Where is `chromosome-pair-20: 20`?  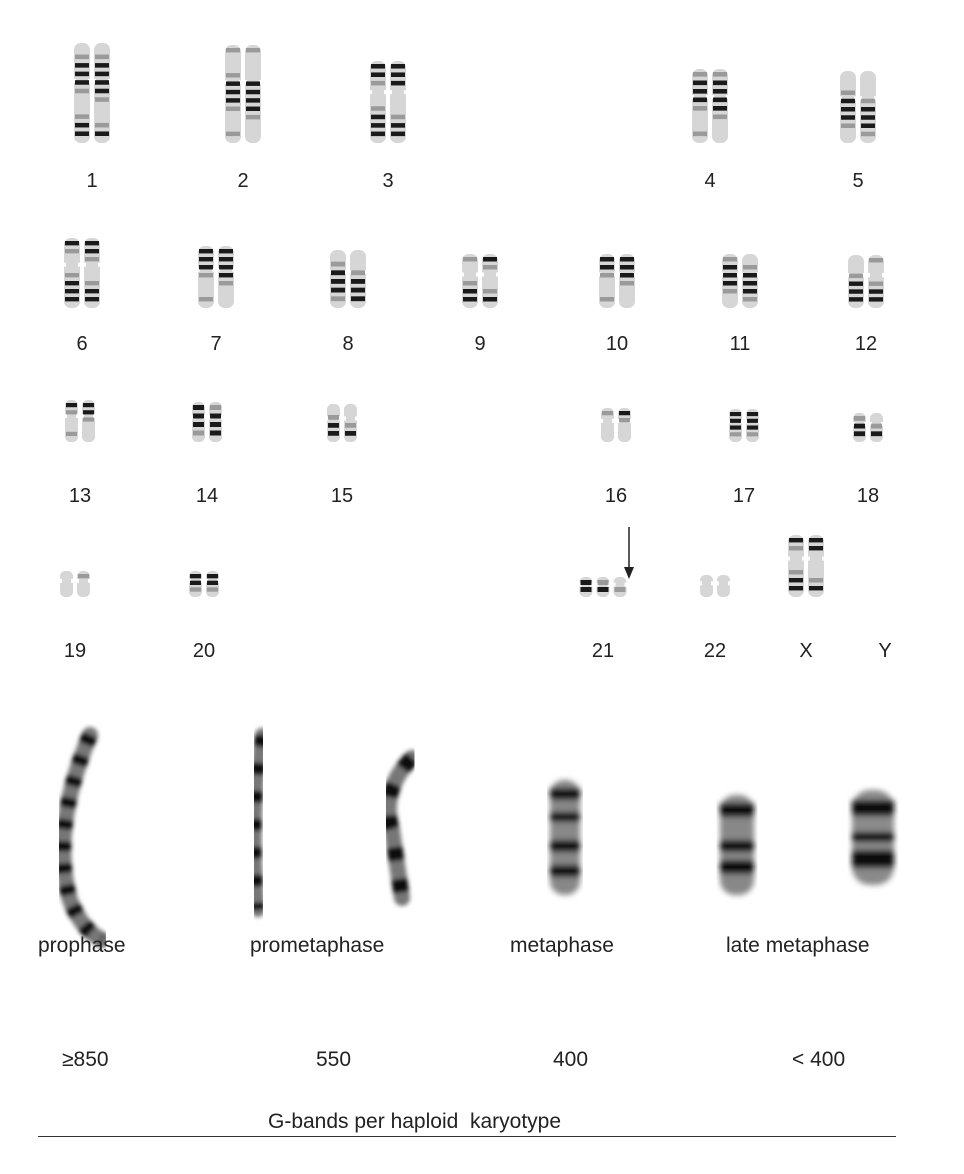 chromosome-pair-20: 20 is located at coordinates (204, 593).